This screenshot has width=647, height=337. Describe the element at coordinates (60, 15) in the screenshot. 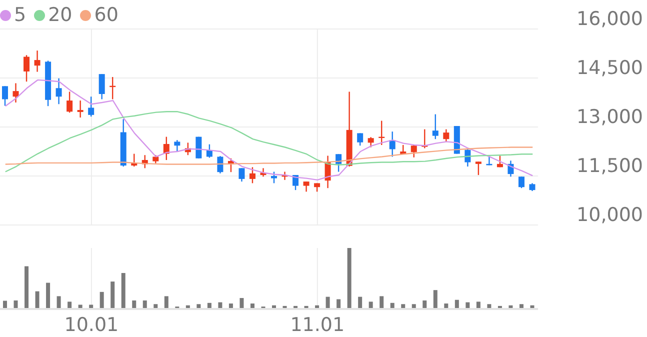

I see `legend-label: 20` at that location.